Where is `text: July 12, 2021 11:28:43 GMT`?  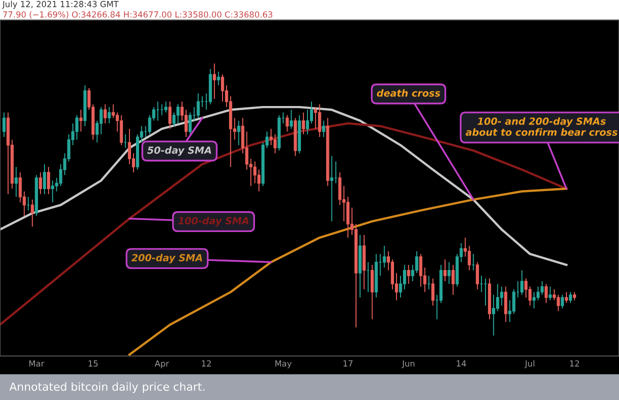
text: July 12, 2021 11:28:43 GMT is located at coordinates (60, 4).